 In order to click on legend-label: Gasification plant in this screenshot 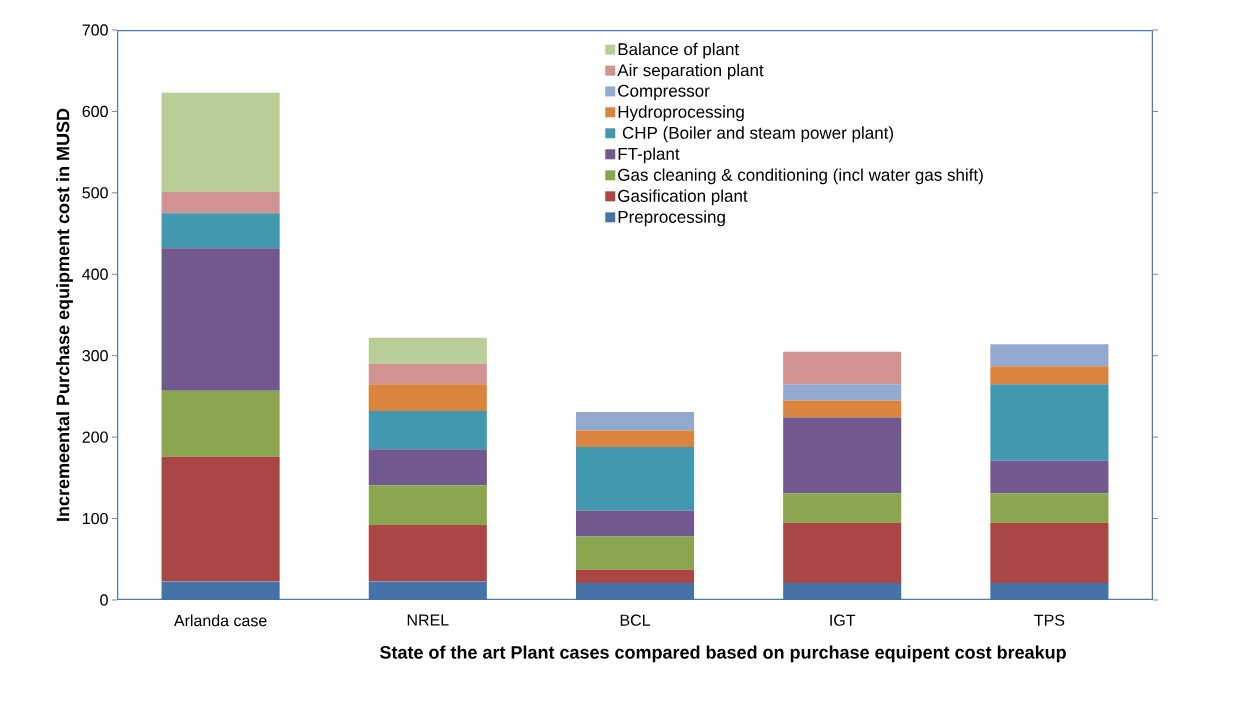, I will do `click(683, 197)`.